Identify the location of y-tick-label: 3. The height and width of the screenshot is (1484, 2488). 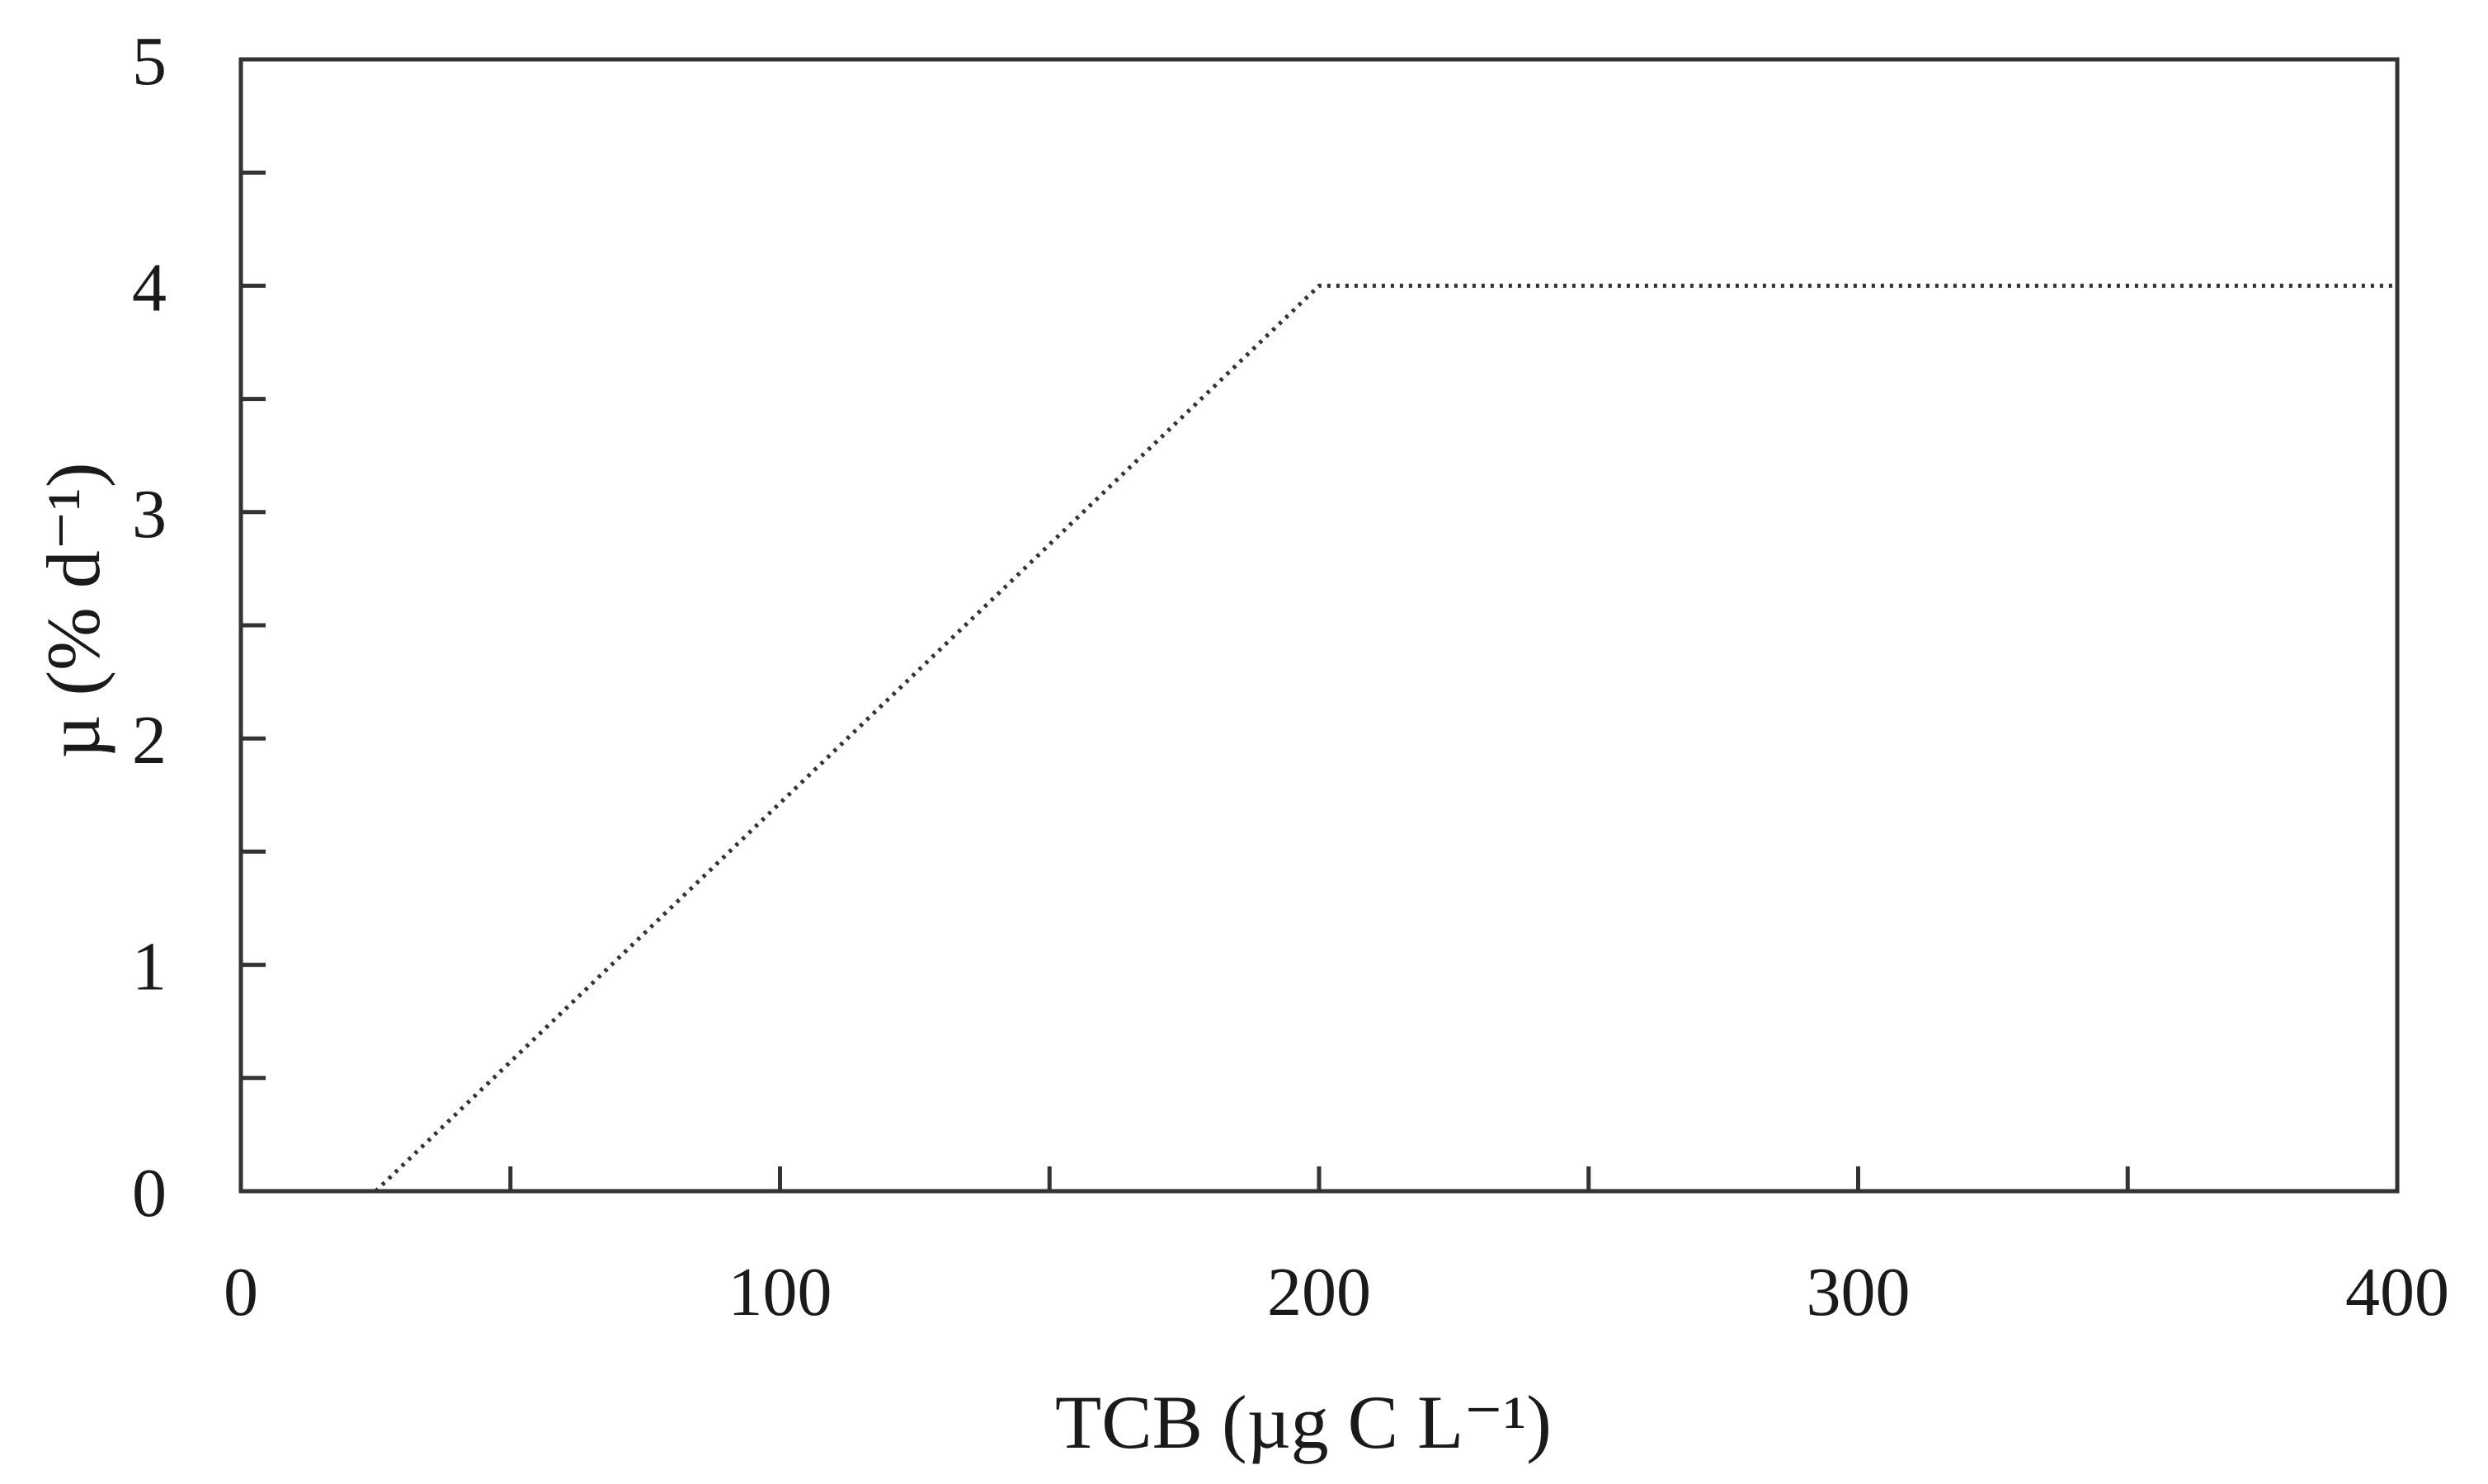
(150, 514).